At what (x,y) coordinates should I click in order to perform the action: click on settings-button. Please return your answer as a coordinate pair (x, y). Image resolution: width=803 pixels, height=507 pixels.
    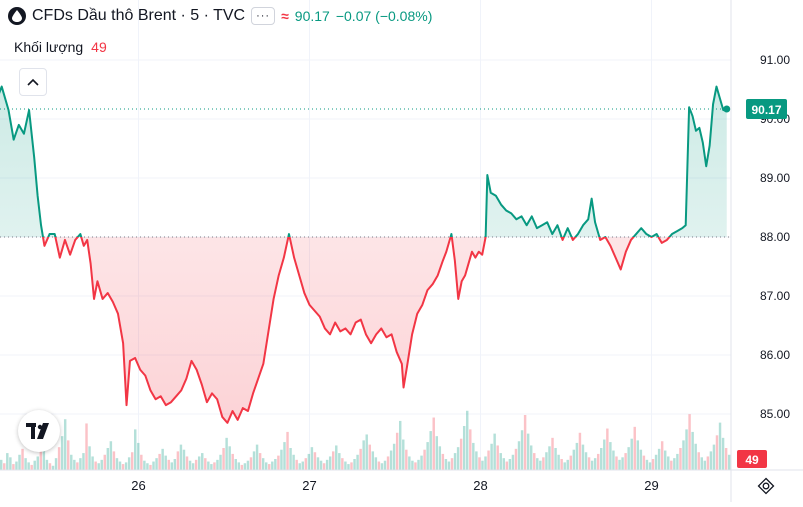
    Looking at the image, I should click on (766, 486).